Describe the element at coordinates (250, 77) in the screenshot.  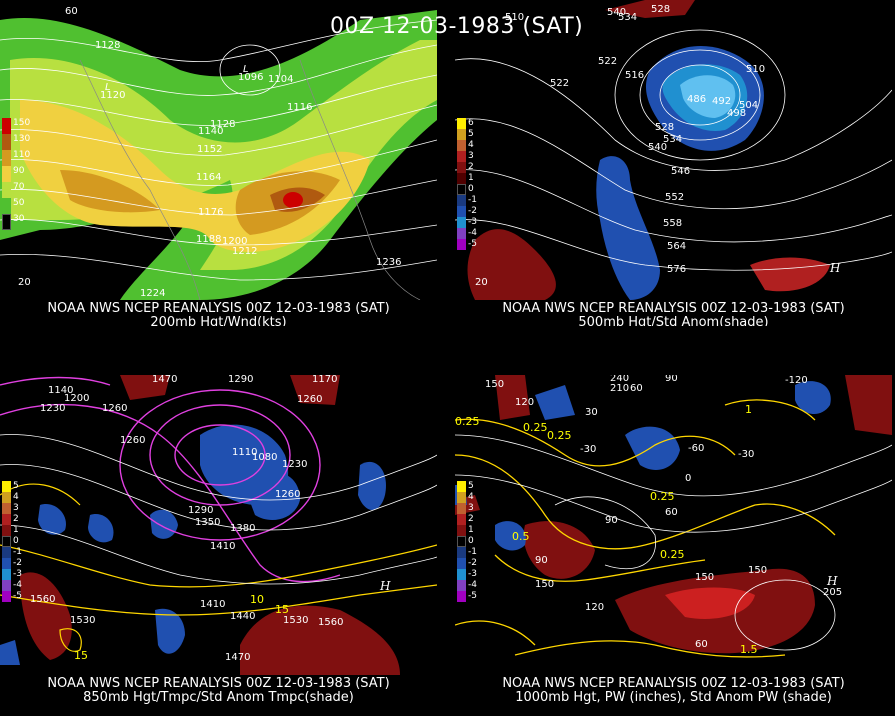
I see `label: 1096` at that location.